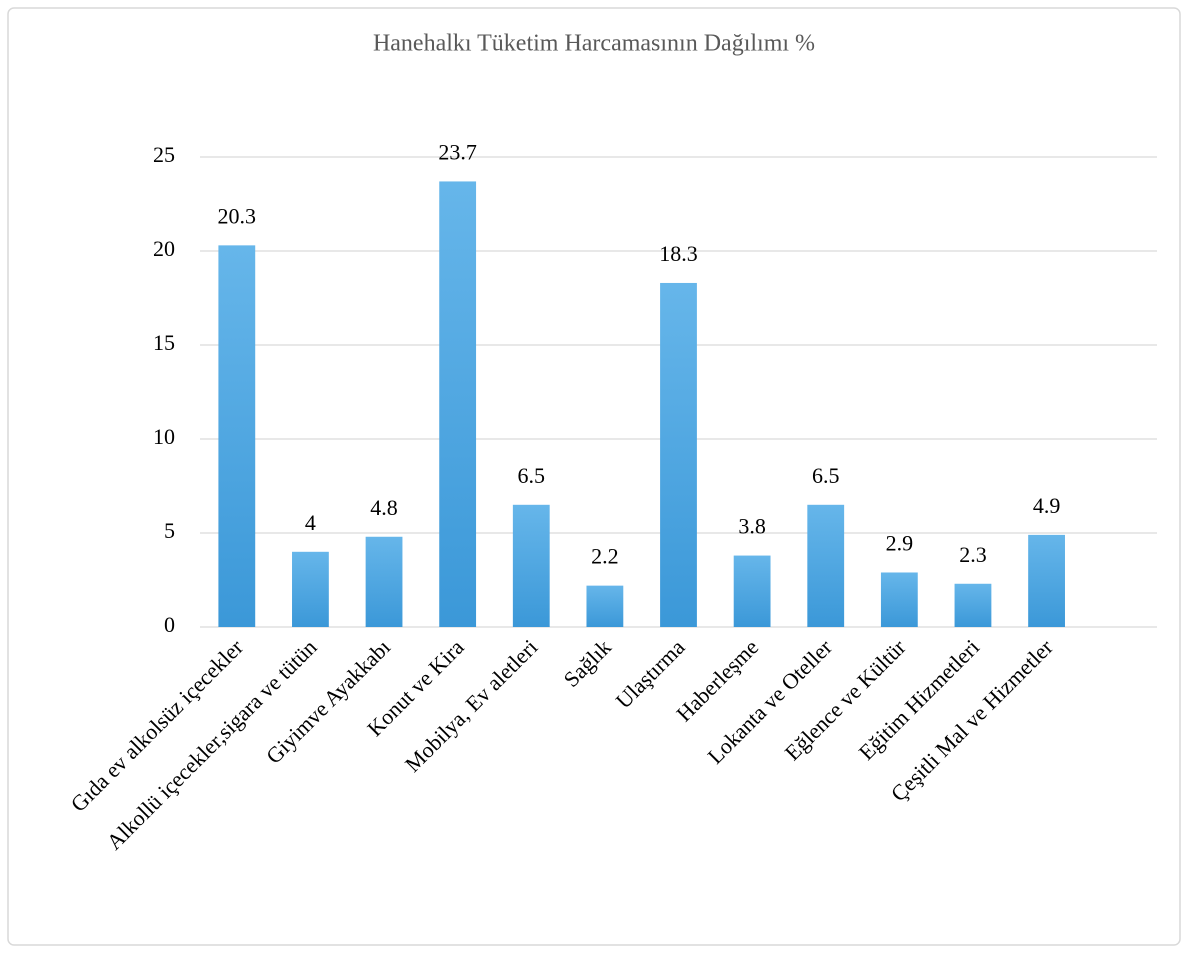  Describe the element at coordinates (605, 556) in the screenshot. I see `data-label: 2.2` at that location.